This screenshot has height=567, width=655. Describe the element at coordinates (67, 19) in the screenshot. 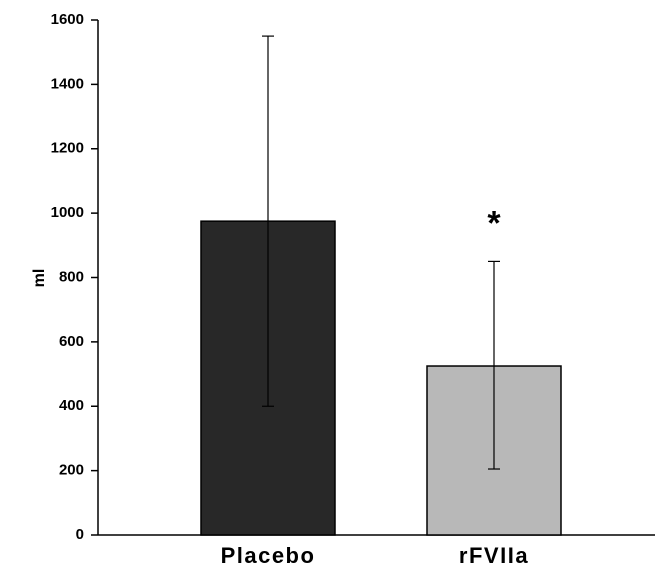

I see `y-tick-label: 1600` at that location.